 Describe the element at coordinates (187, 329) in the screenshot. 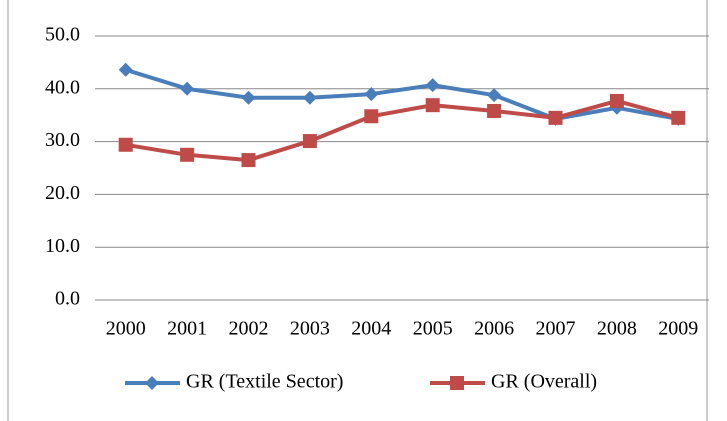

I see `x-tick-label: 2001` at that location.